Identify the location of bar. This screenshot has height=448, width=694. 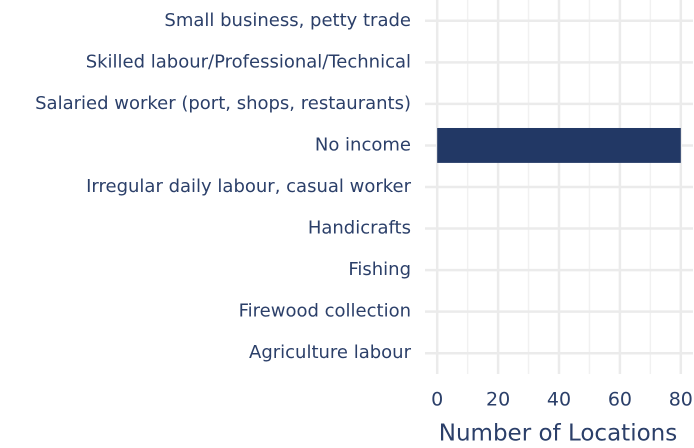
(559, 145).